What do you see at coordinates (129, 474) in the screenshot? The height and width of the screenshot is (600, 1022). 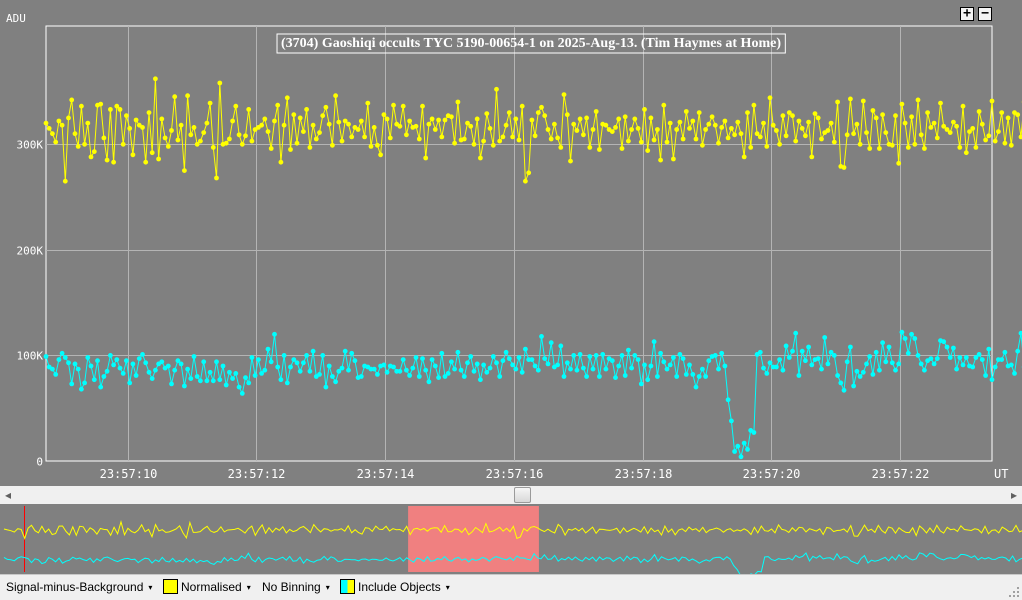 I see `x-tick-label: 23:57:10` at bounding box center [129, 474].